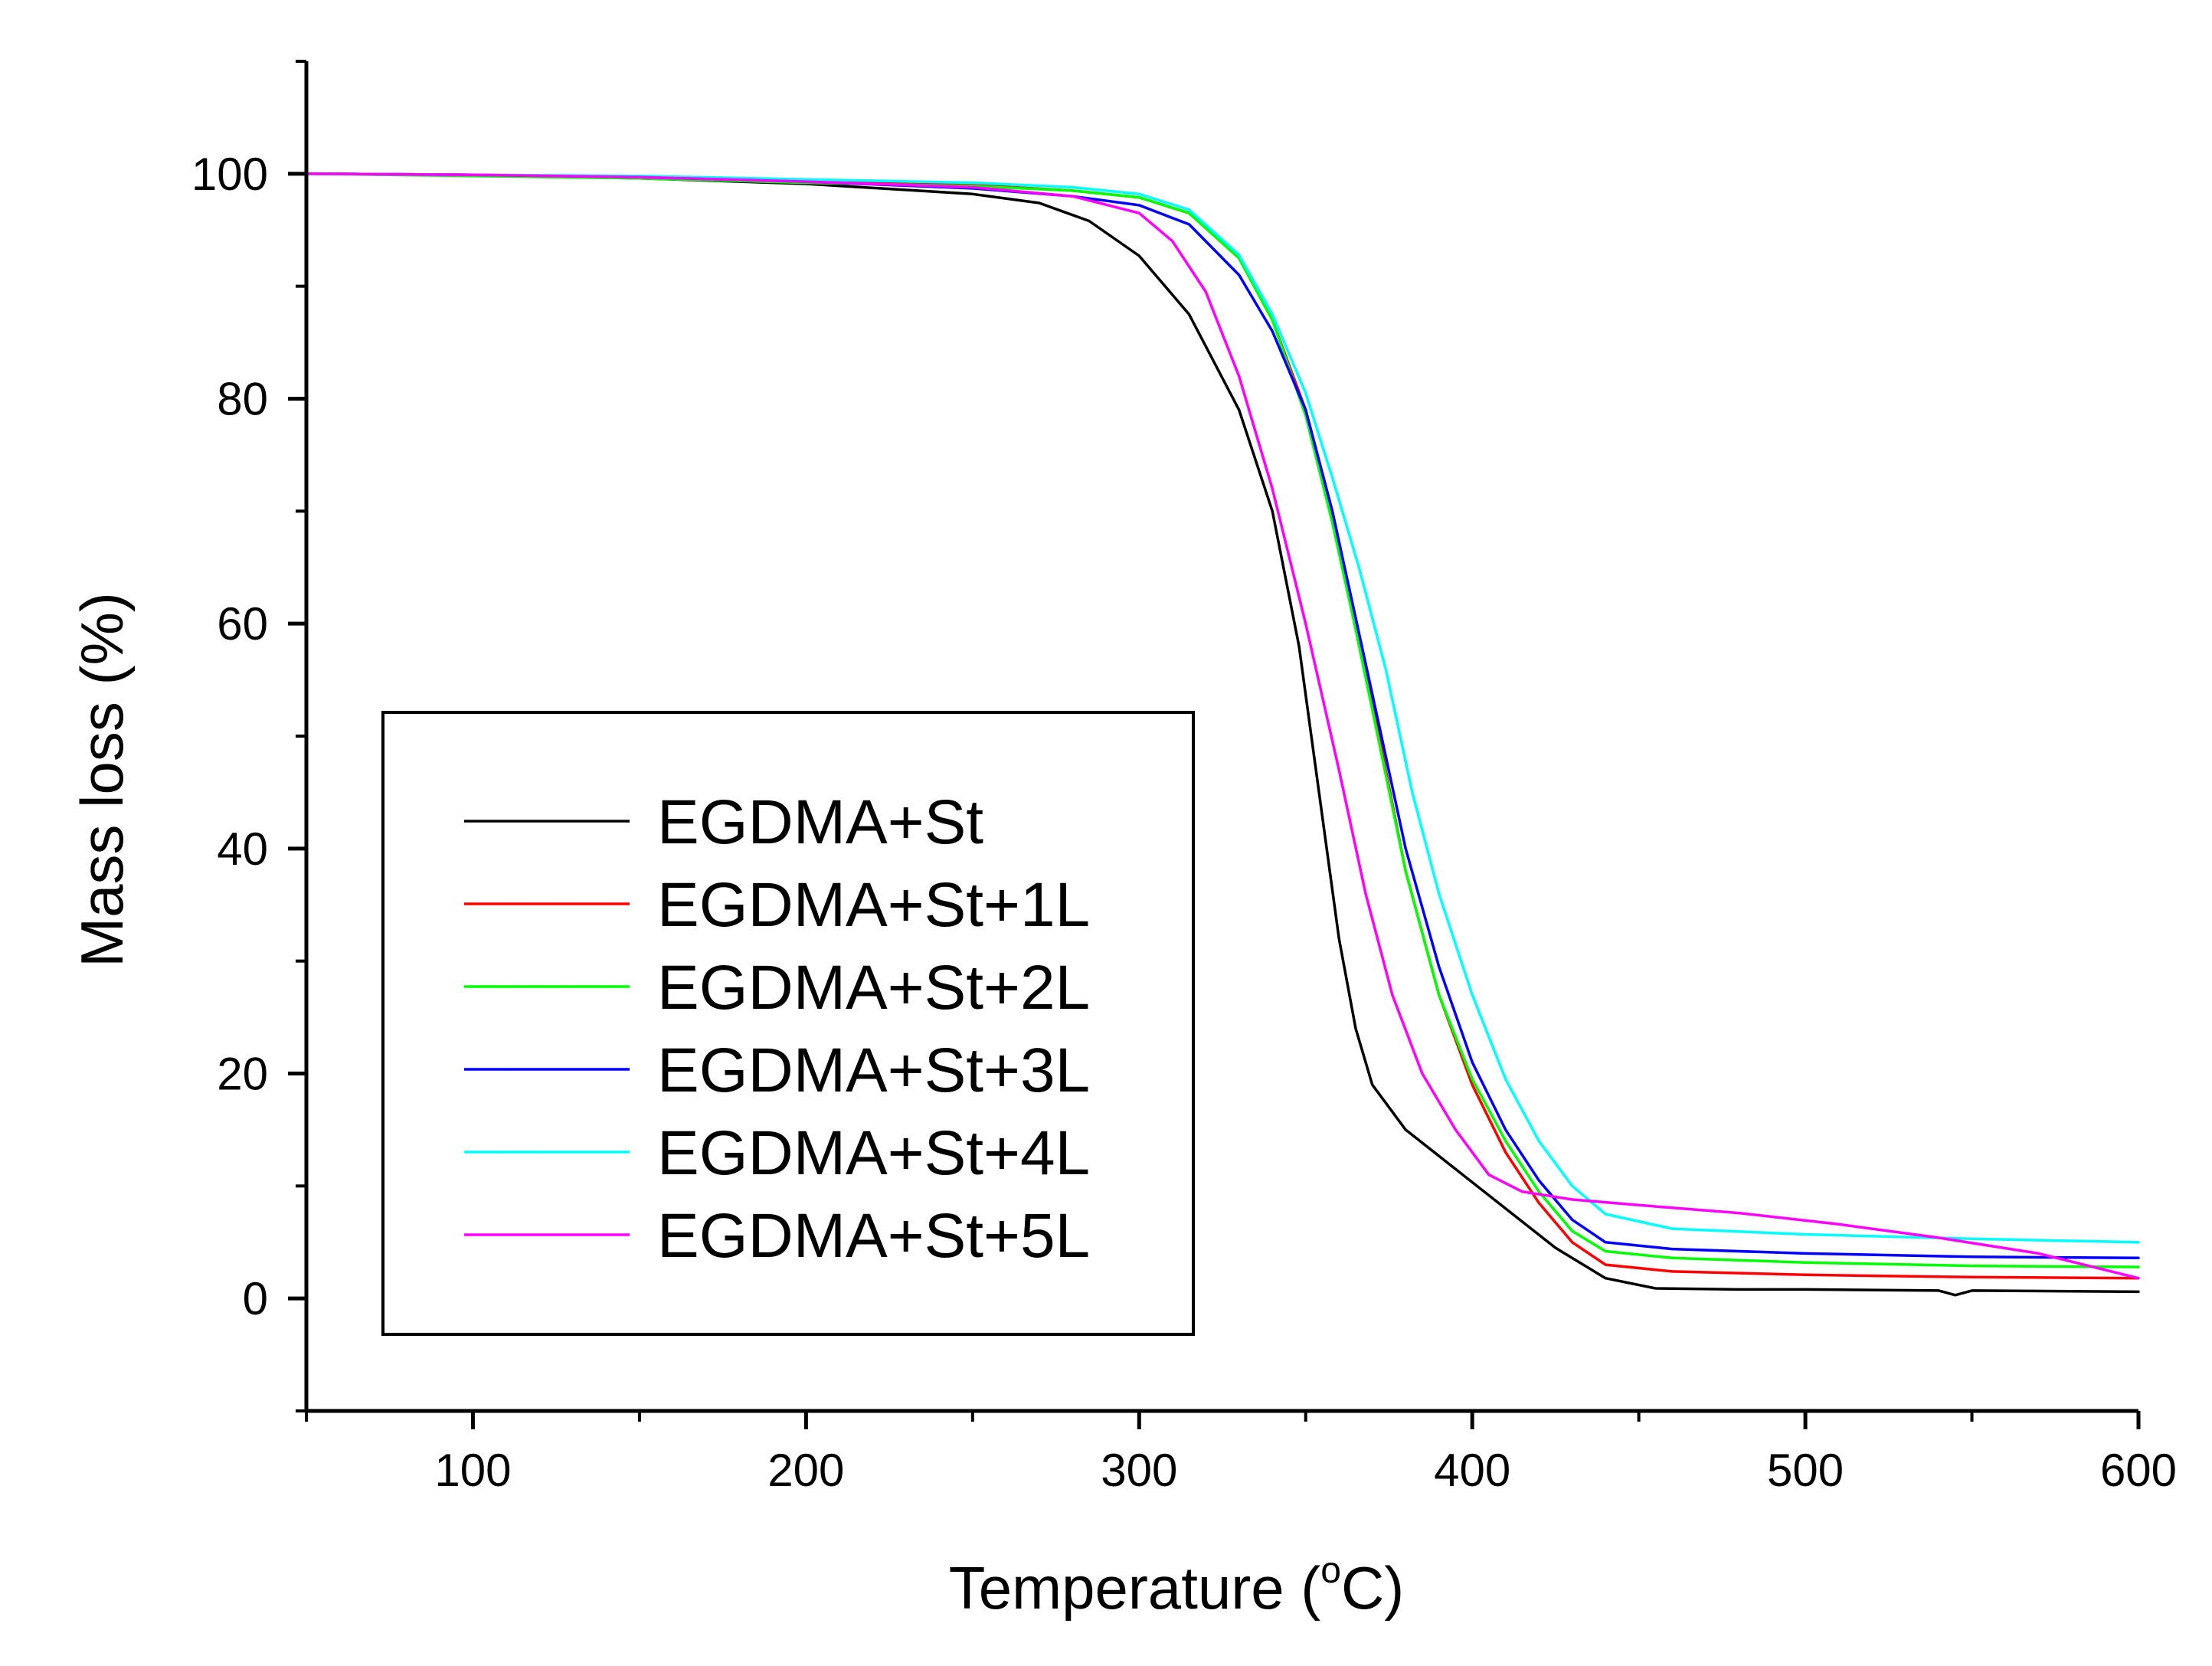  I want to click on y-tick-label: 60, so click(243, 624).